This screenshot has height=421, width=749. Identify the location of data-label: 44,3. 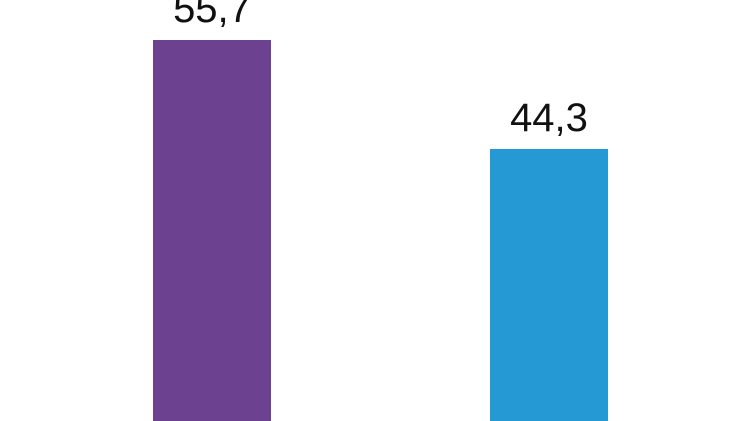
(549, 118).